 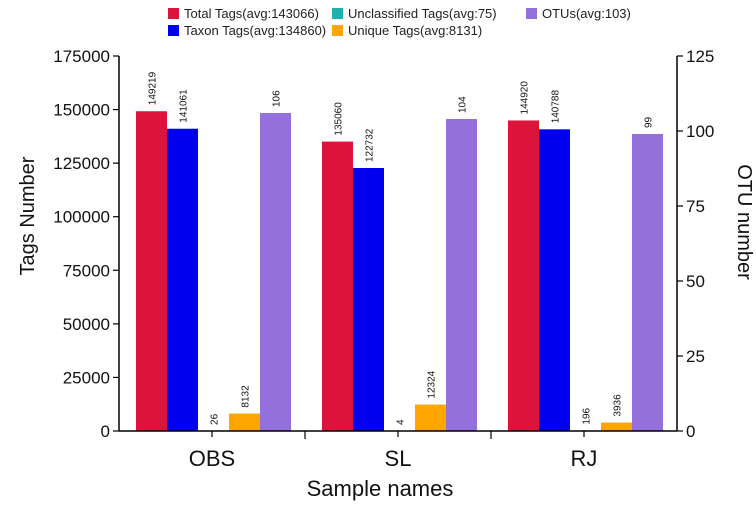 I want to click on legend-label-otus: OTUs(avg:103), so click(x=586, y=13).